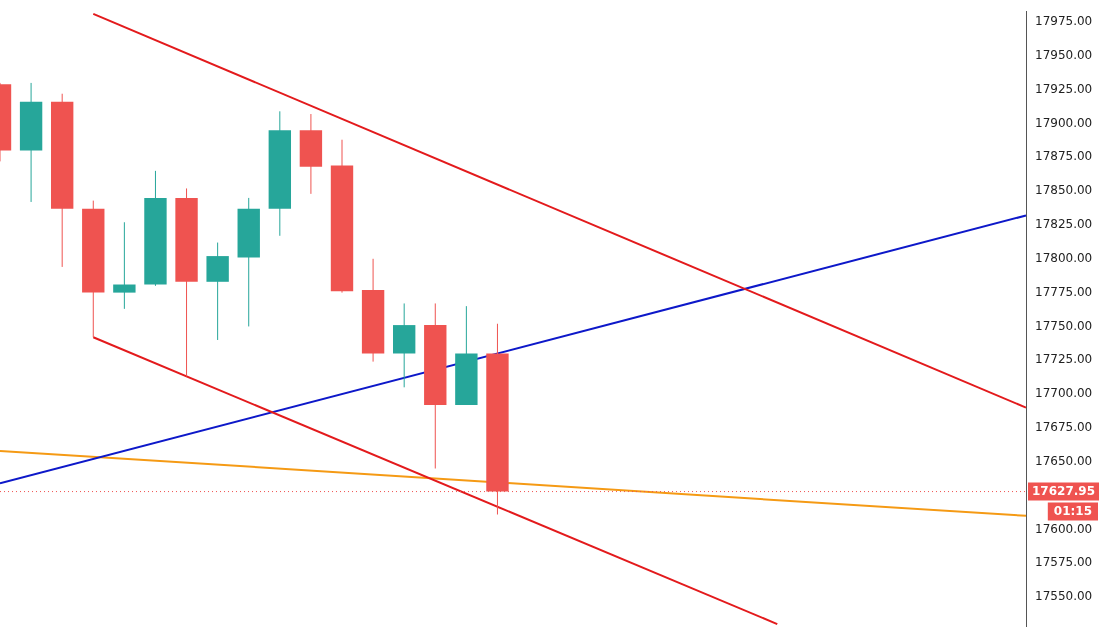 Image resolution: width=1106 pixels, height=638 pixels. Describe the element at coordinates (1064, 596) in the screenshot. I see `y-tick-label: 17550.00` at that location.